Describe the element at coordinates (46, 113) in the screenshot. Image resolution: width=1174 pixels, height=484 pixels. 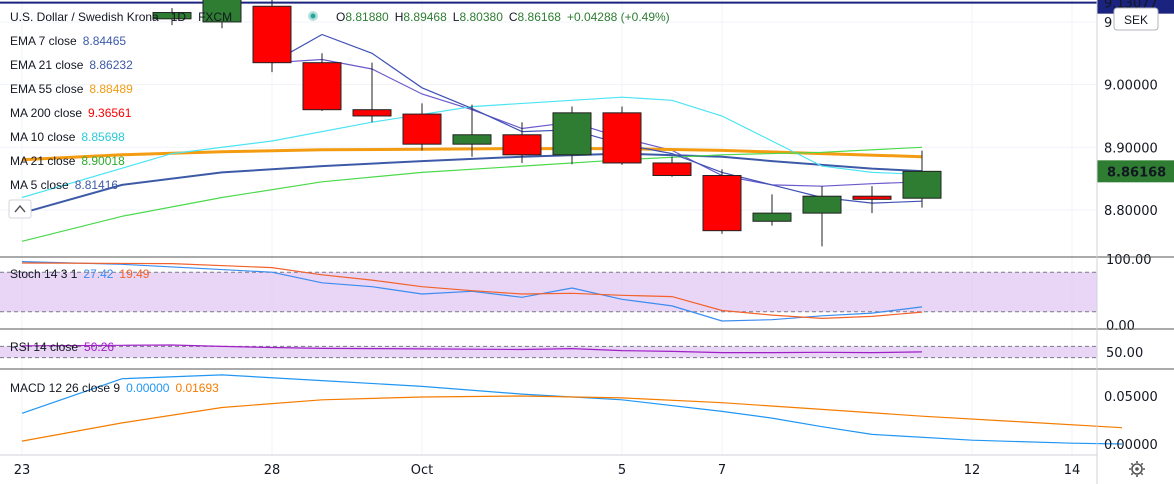
I see `legend-name: MA 200 close` at that location.